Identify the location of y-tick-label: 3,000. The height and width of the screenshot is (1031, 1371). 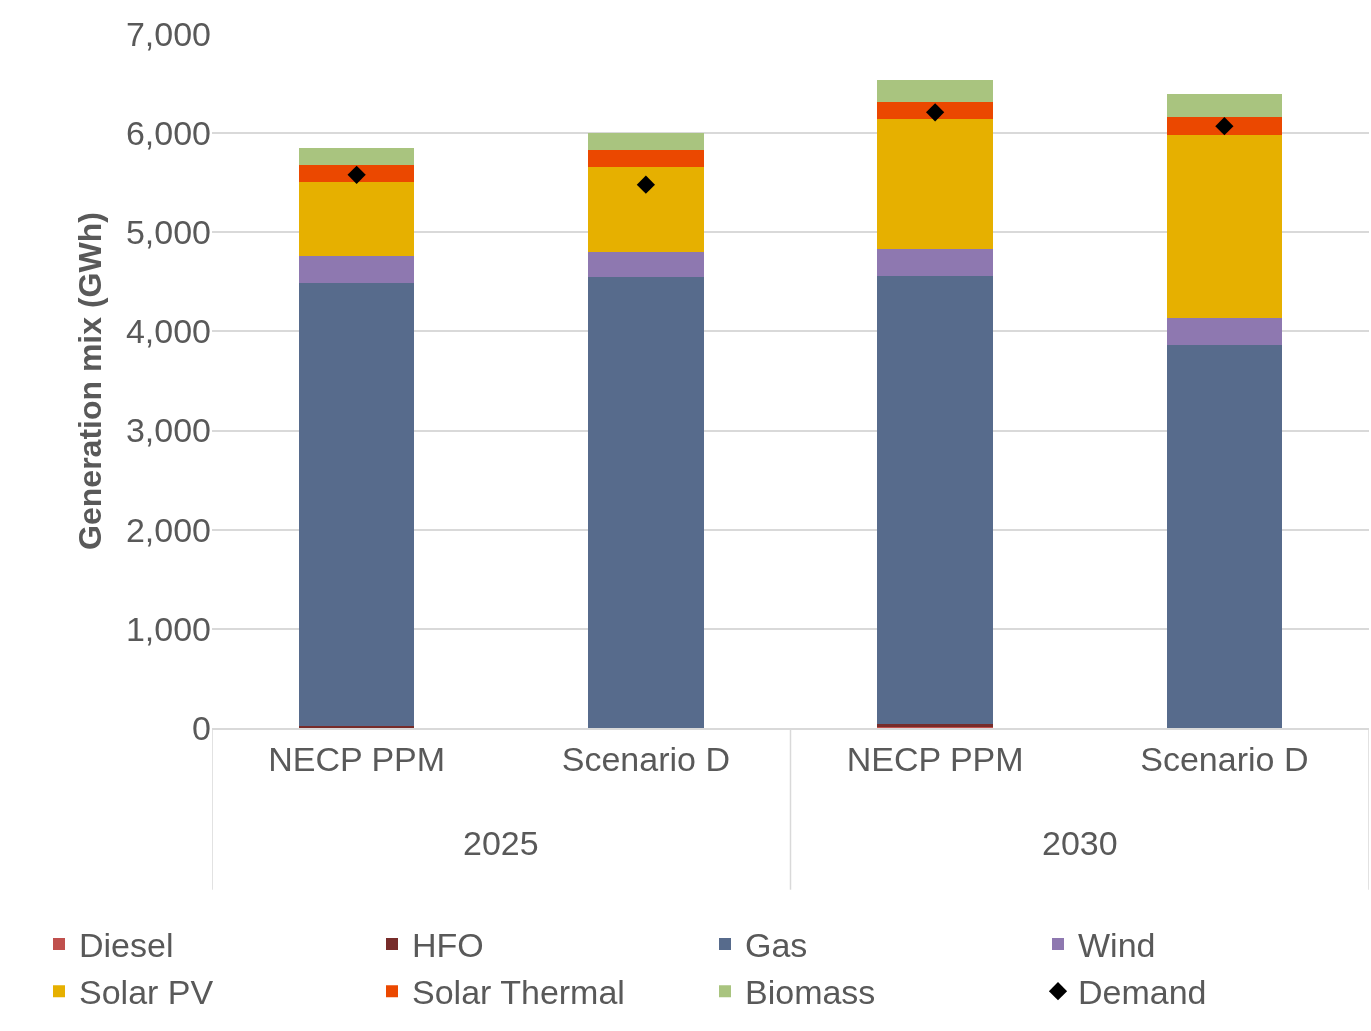
(168, 430).